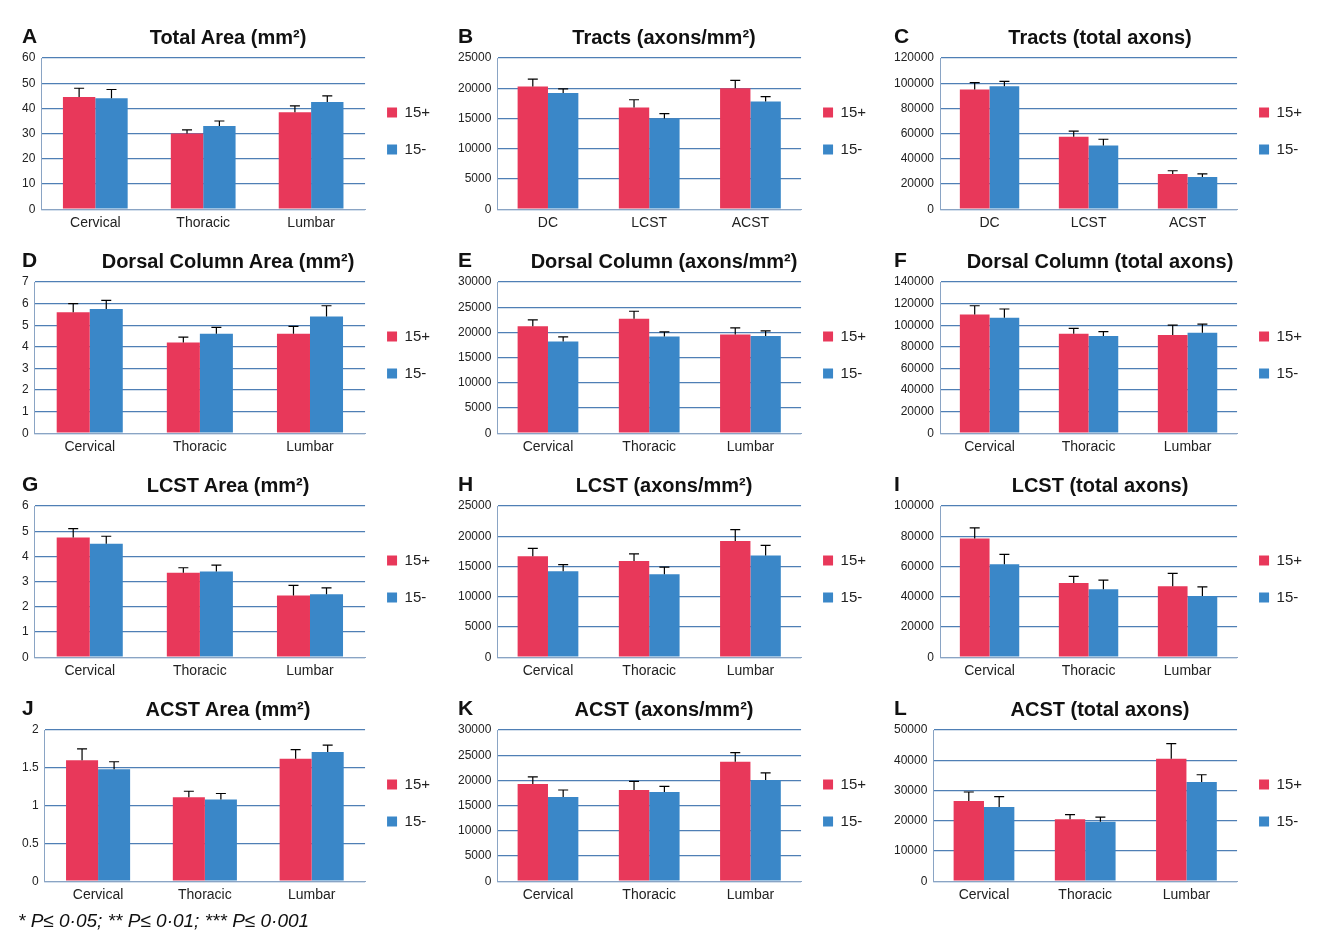  I want to click on text: D, so click(30, 260).